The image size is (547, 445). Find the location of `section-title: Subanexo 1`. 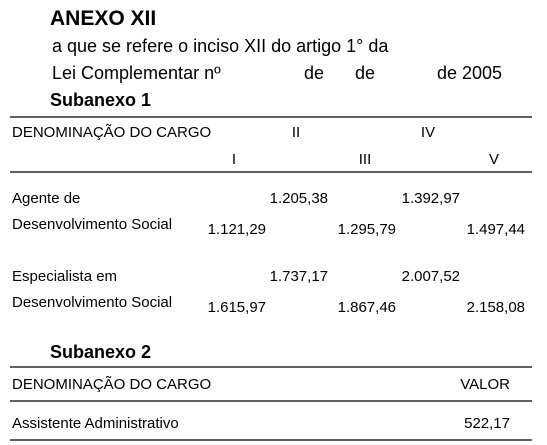

section-title: Subanexo 1 is located at coordinates (100, 100).